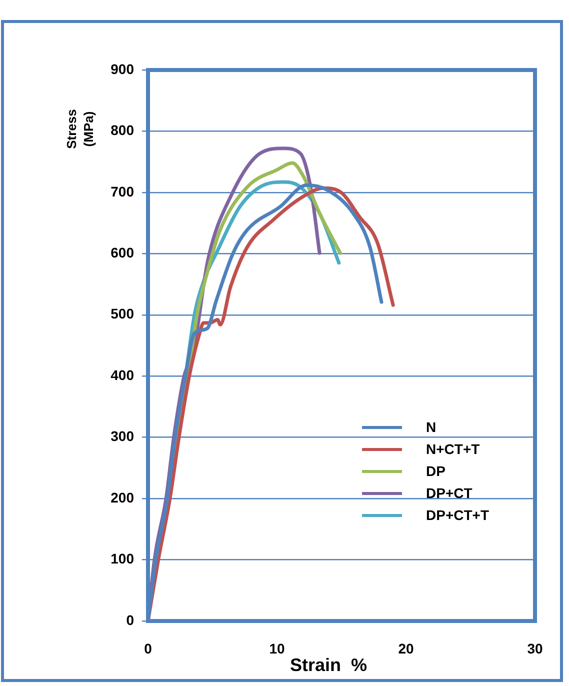  What do you see at coordinates (122, 314) in the screenshot?
I see `y-tick-label: 500` at bounding box center [122, 314].